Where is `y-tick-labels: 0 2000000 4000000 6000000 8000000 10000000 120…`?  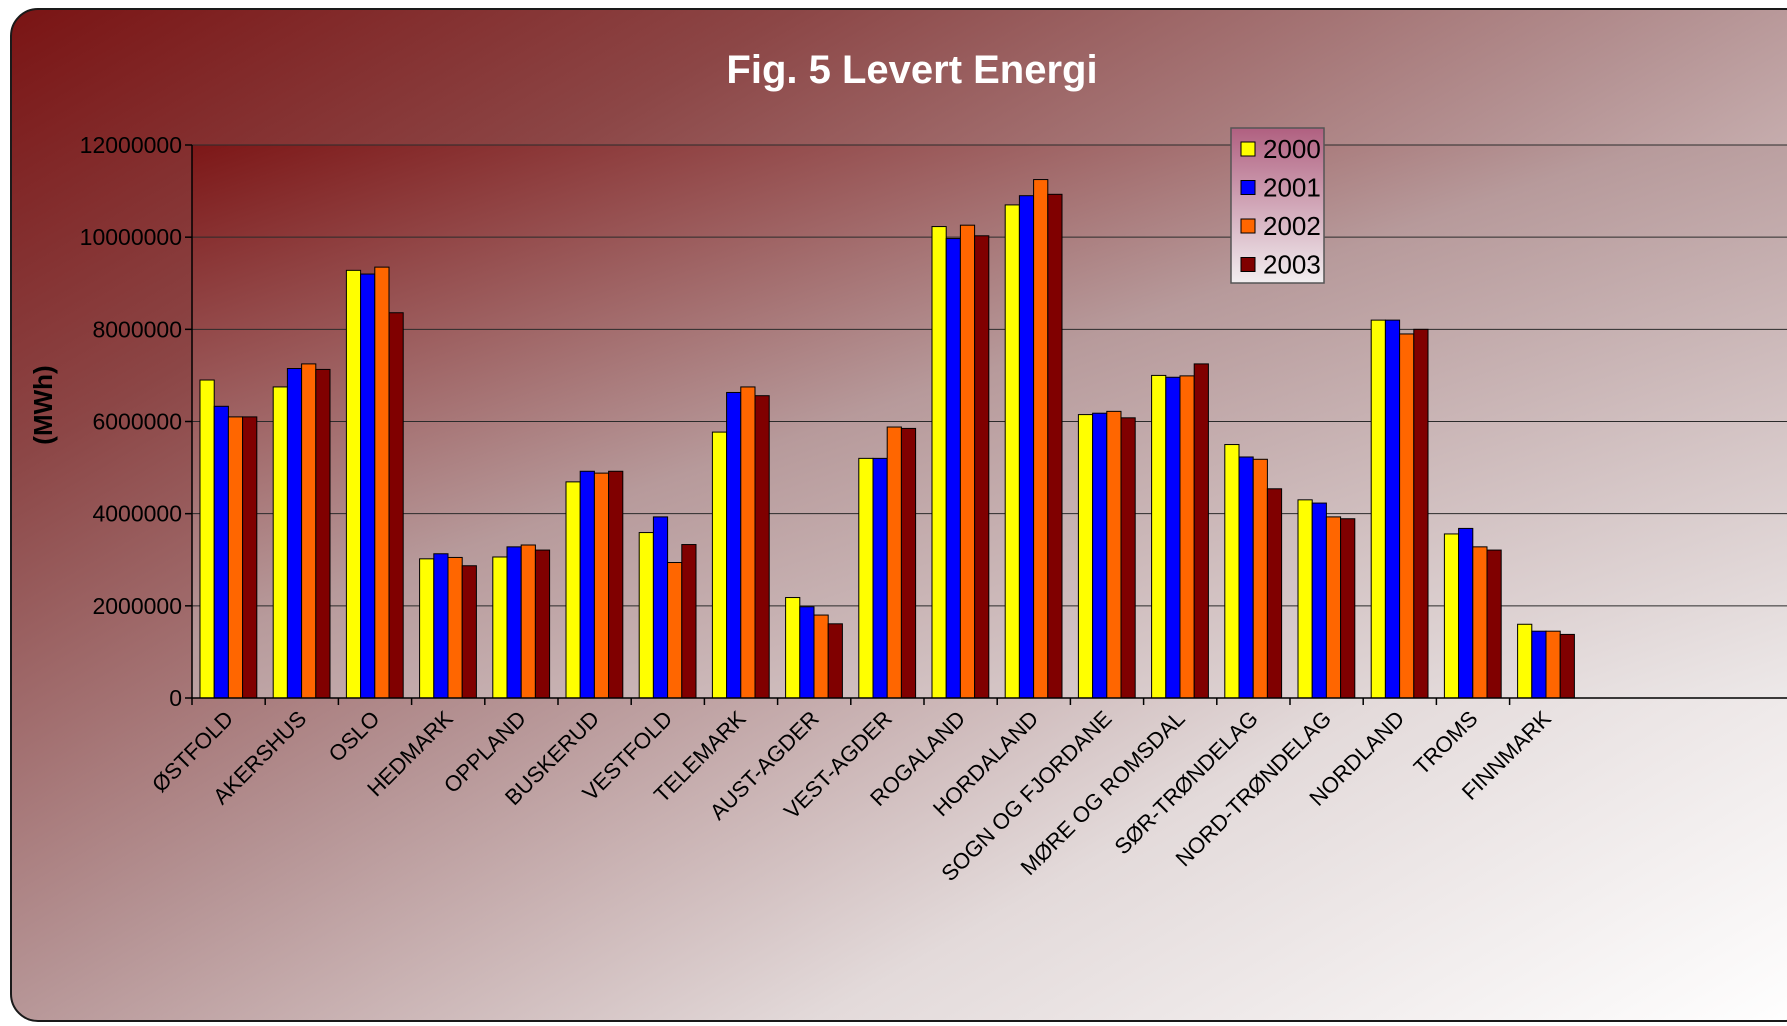
y-tick-labels: 0 2000000 4000000 6000000 8000000 10000000 120… is located at coordinates (131, 421).